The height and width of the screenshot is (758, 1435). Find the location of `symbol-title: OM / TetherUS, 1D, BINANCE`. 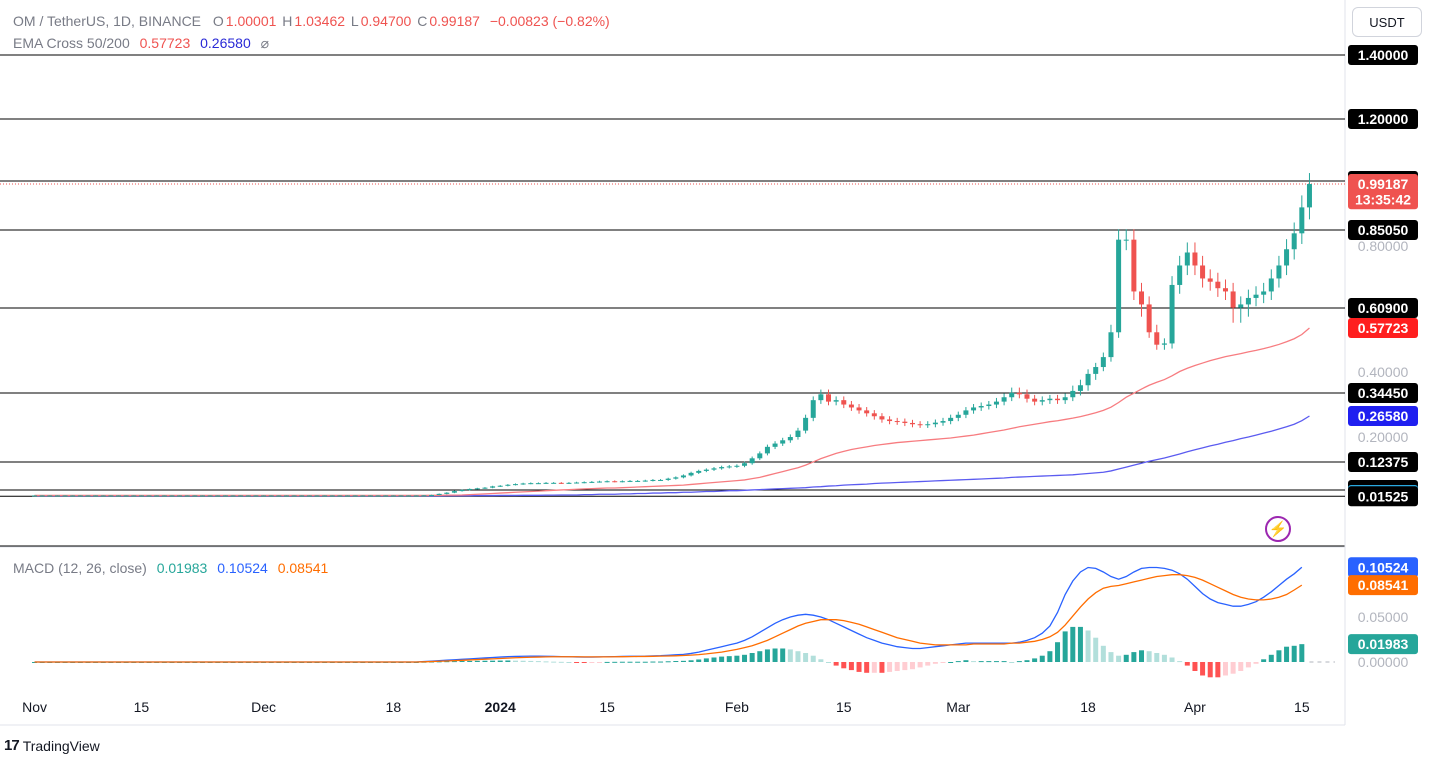

symbol-title: OM / TetherUS, 1D, BINANCE is located at coordinates (107, 21).